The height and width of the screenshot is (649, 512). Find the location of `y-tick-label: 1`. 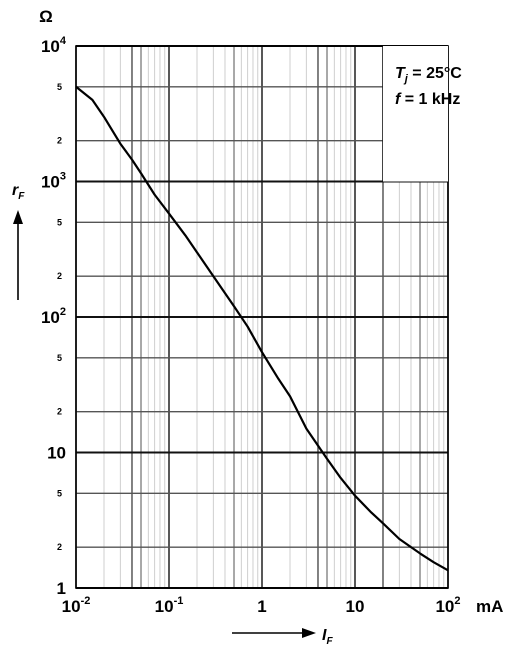

y-tick-label: 1 is located at coordinates (61, 588).